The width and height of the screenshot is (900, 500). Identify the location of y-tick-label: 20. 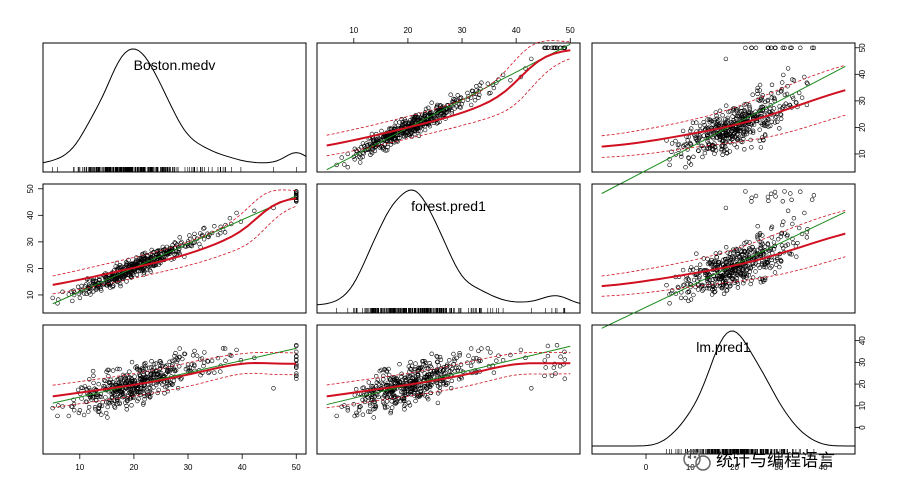
(862, 126).